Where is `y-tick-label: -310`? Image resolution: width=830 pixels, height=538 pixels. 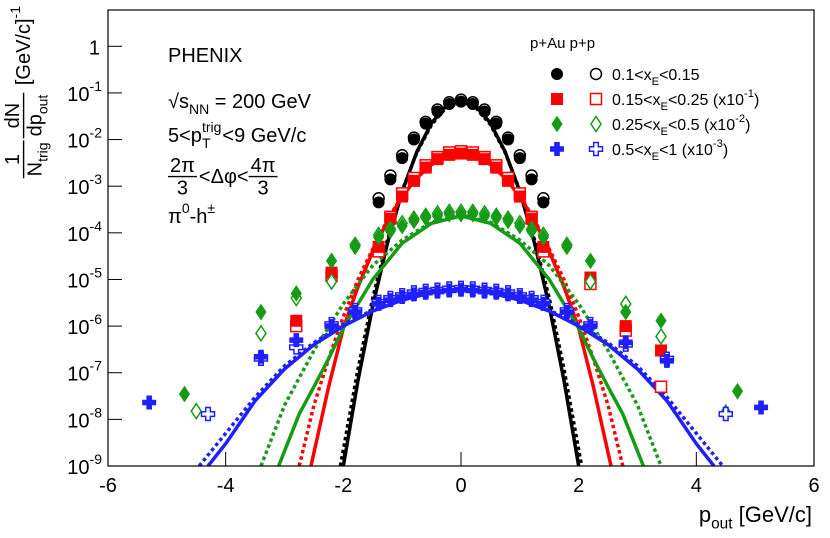 y-tick-label: -310 is located at coordinates (84, 185).